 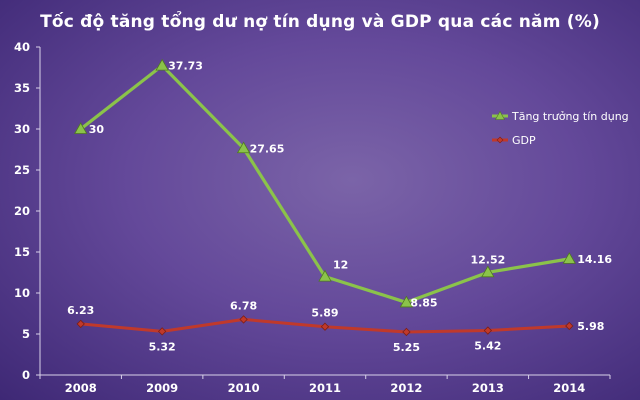 I want to click on legend-gdp-marker, so click(x=500, y=140).